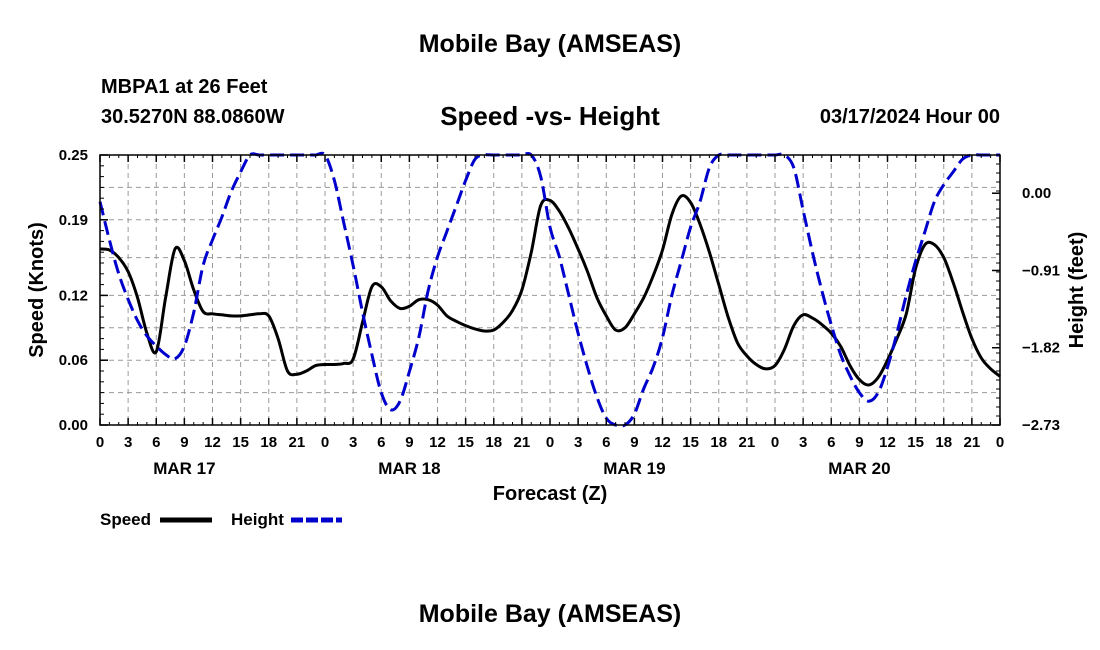 This screenshot has height=650, width=1100. Describe the element at coordinates (184, 87) in the screenshot. I see `station-label: MBPA1 at 26 Feet` at that location.